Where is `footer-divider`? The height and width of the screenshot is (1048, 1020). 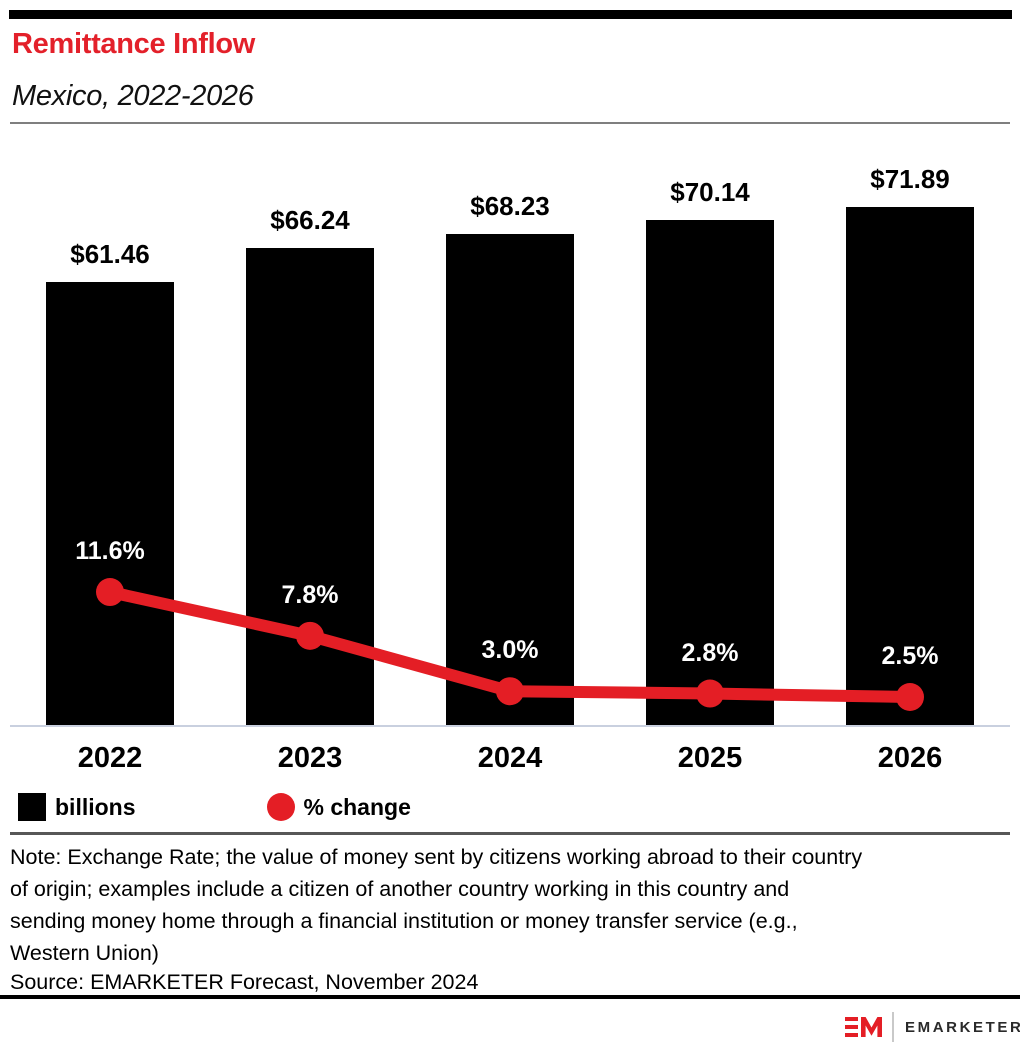
footer-divider is located at coordinates (510, 997).